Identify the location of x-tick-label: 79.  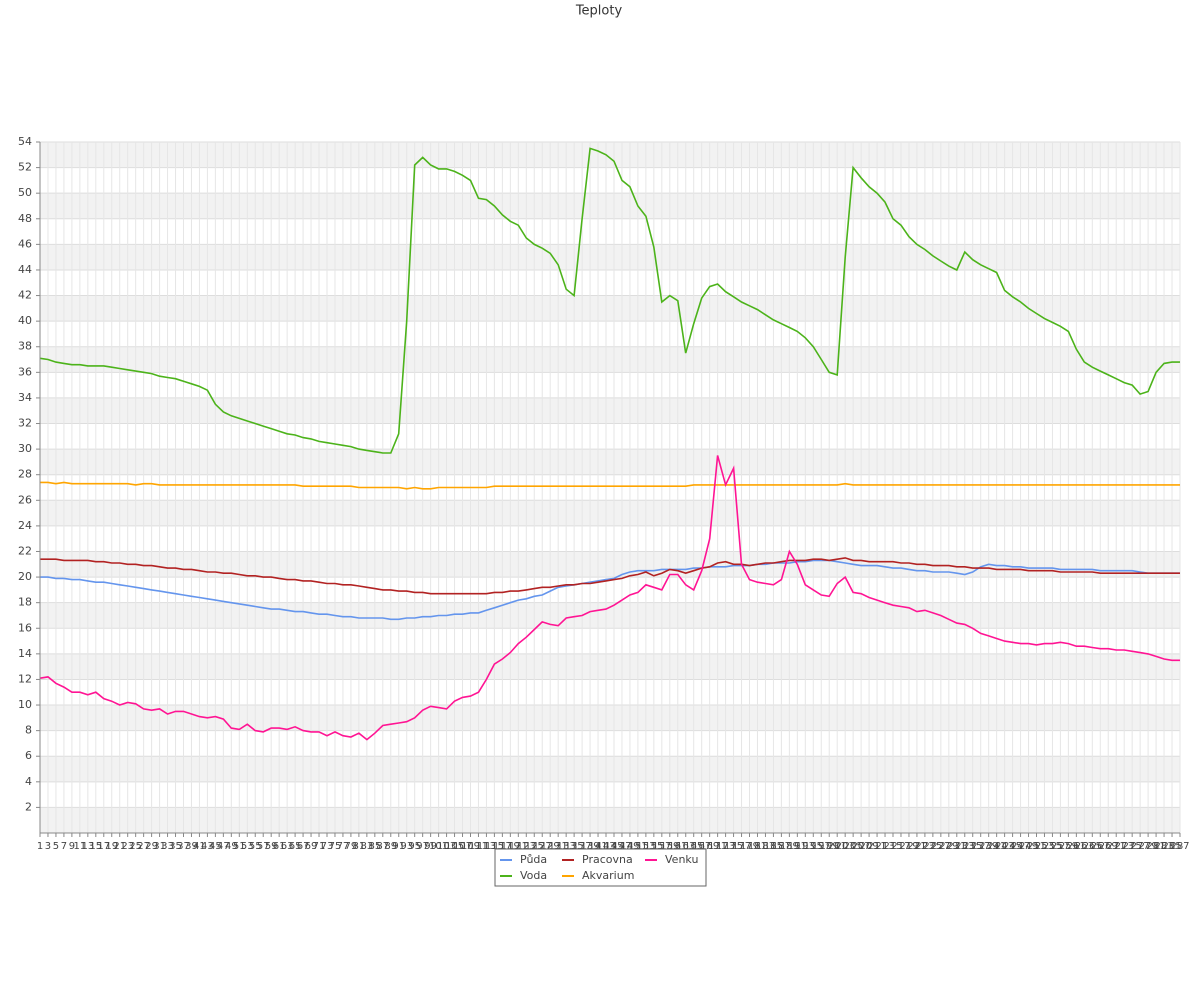
(351, 846).